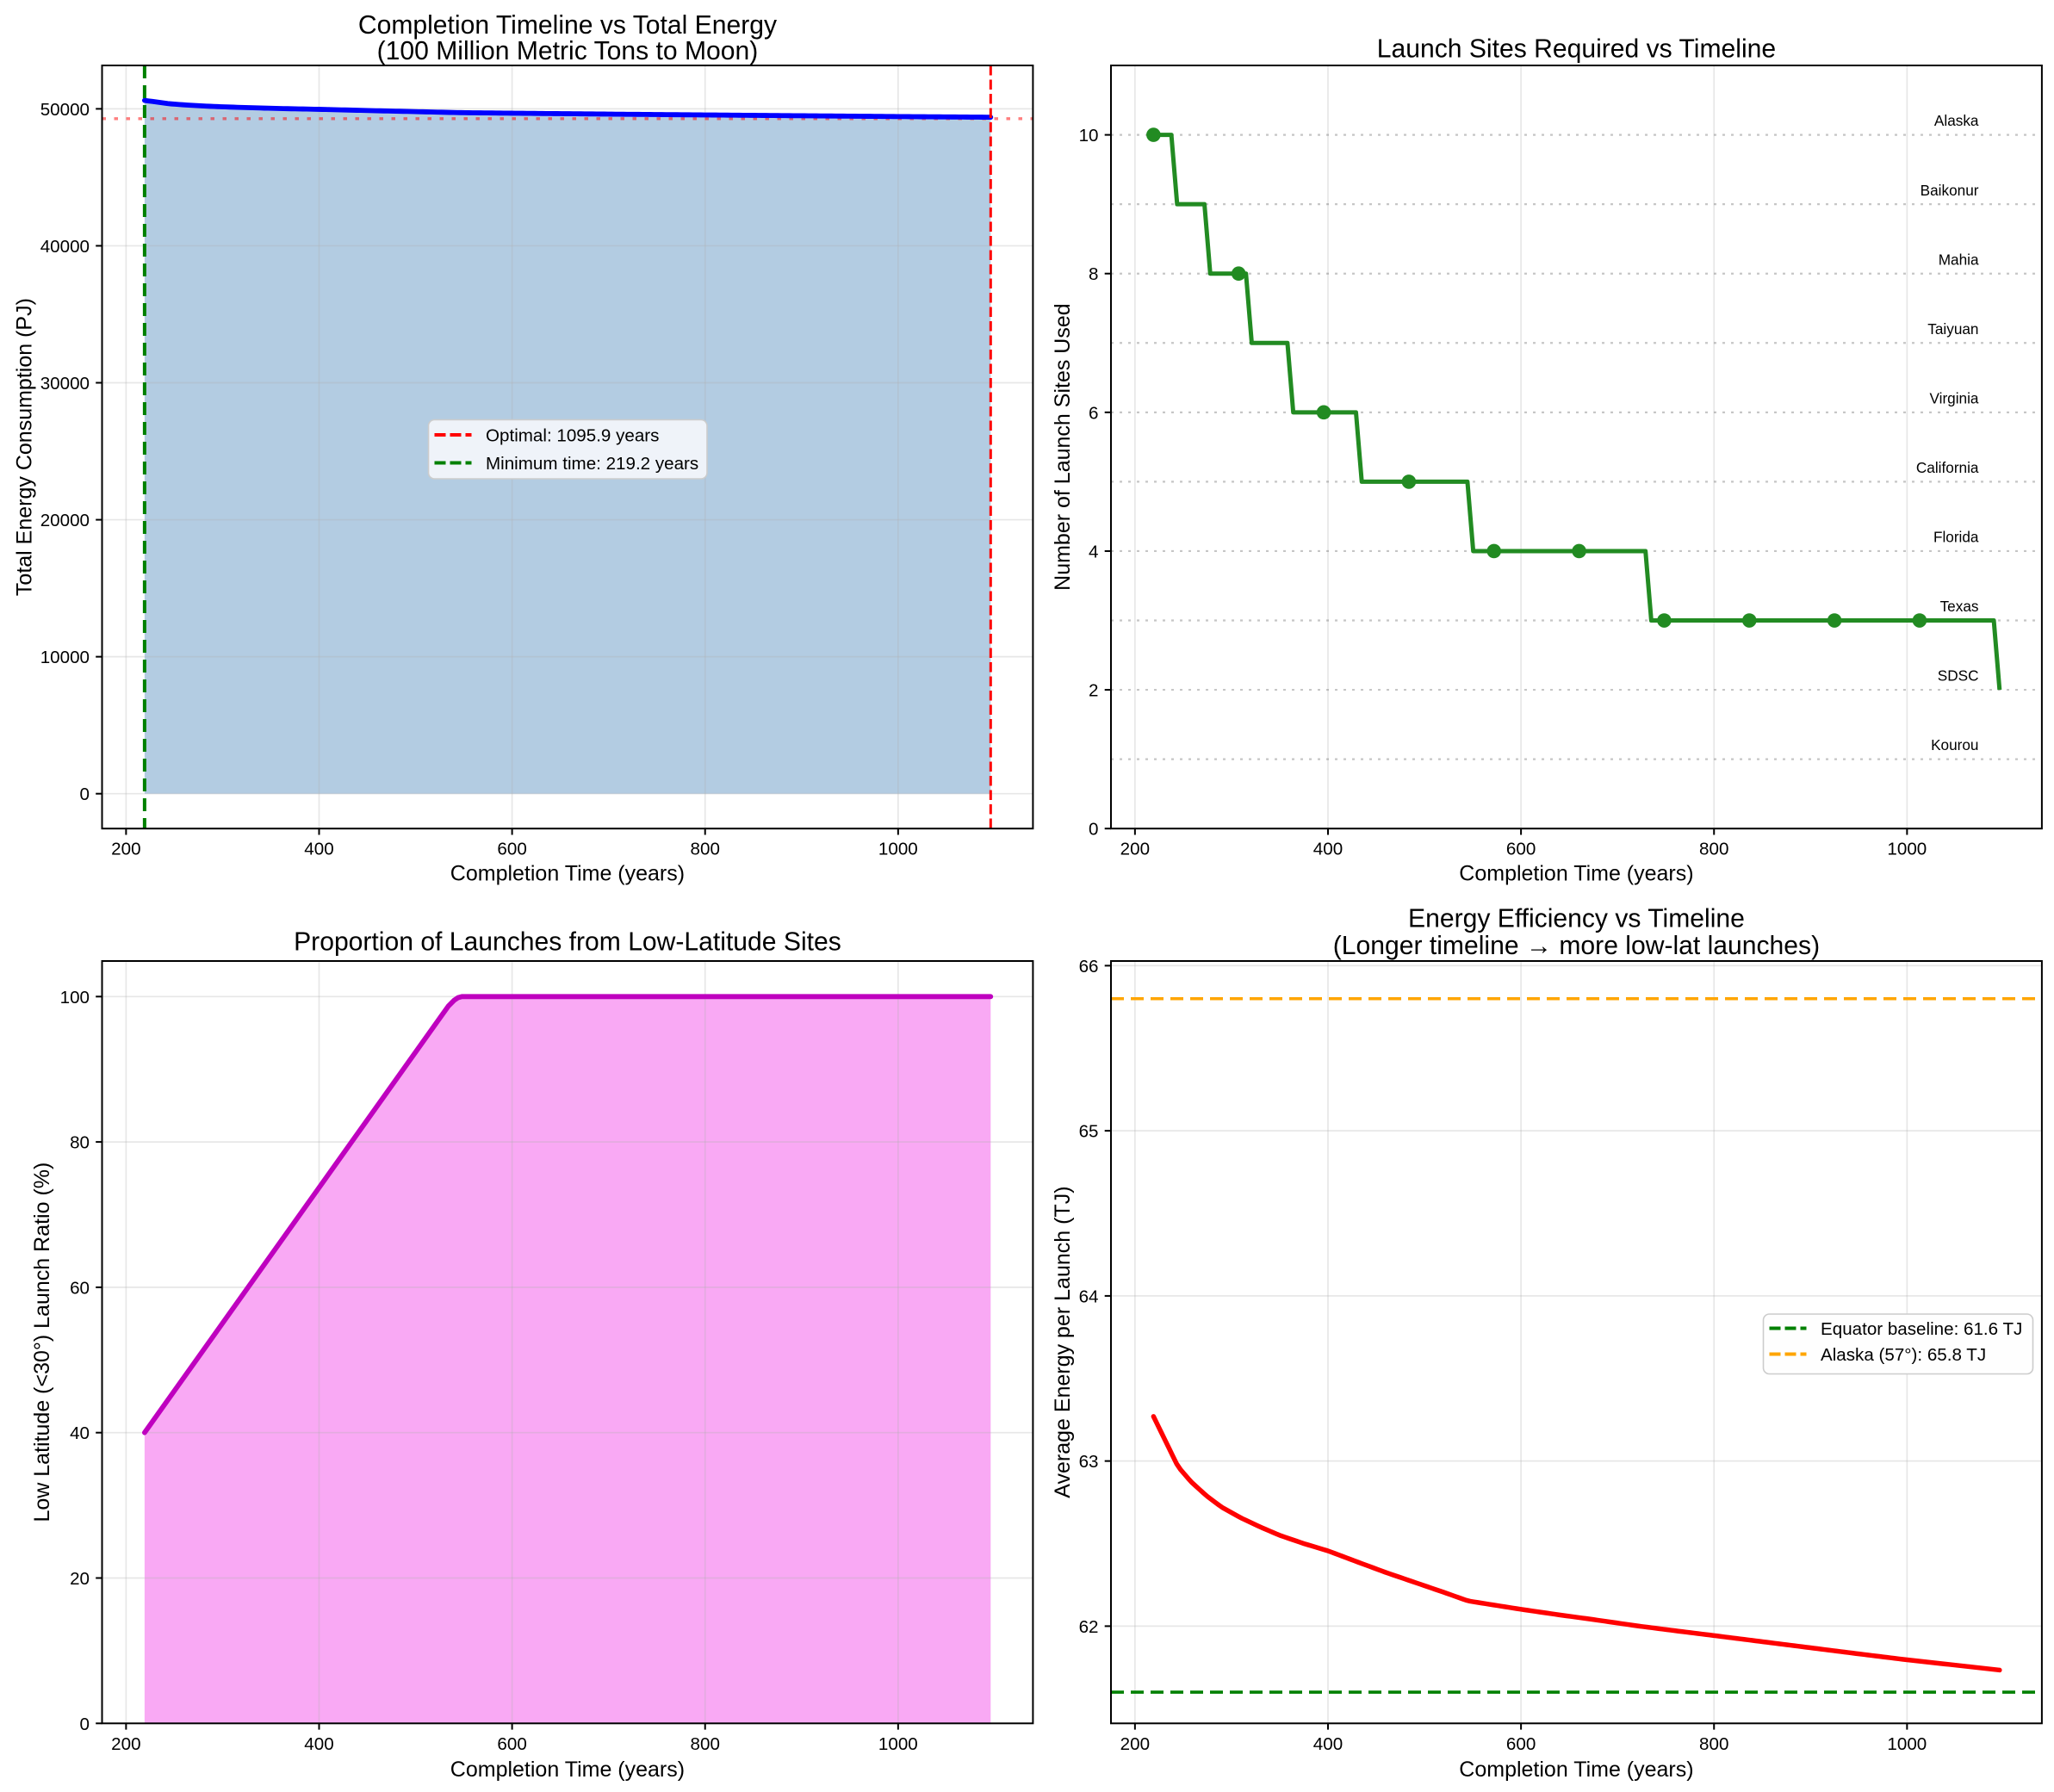 The height and width of the screenshot is (1792, 2054). What do you see at coordinates (65, 520) in the screenshot?
I see `svg-text: 20000` at bounding box center [65, 520].